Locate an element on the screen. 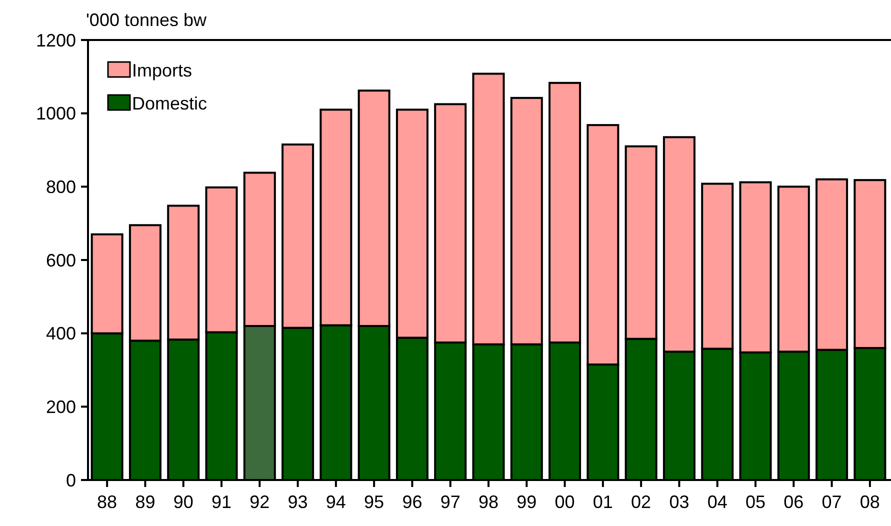  x-tick-label: 99 is located at coordinates (526, 502).